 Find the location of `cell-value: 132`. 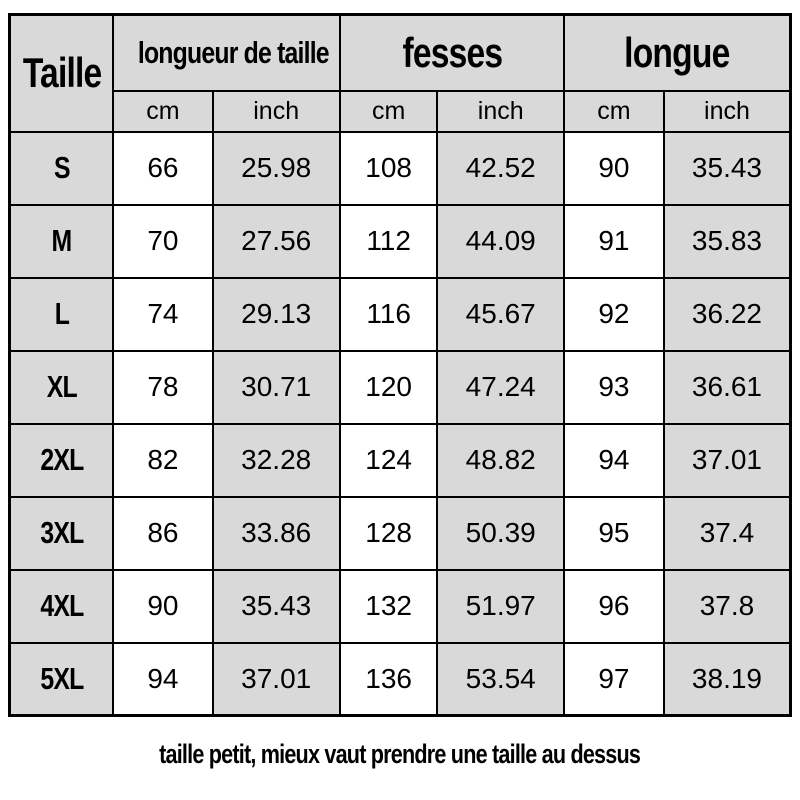

cell-value: 132 is located at coordinates (388, 606).